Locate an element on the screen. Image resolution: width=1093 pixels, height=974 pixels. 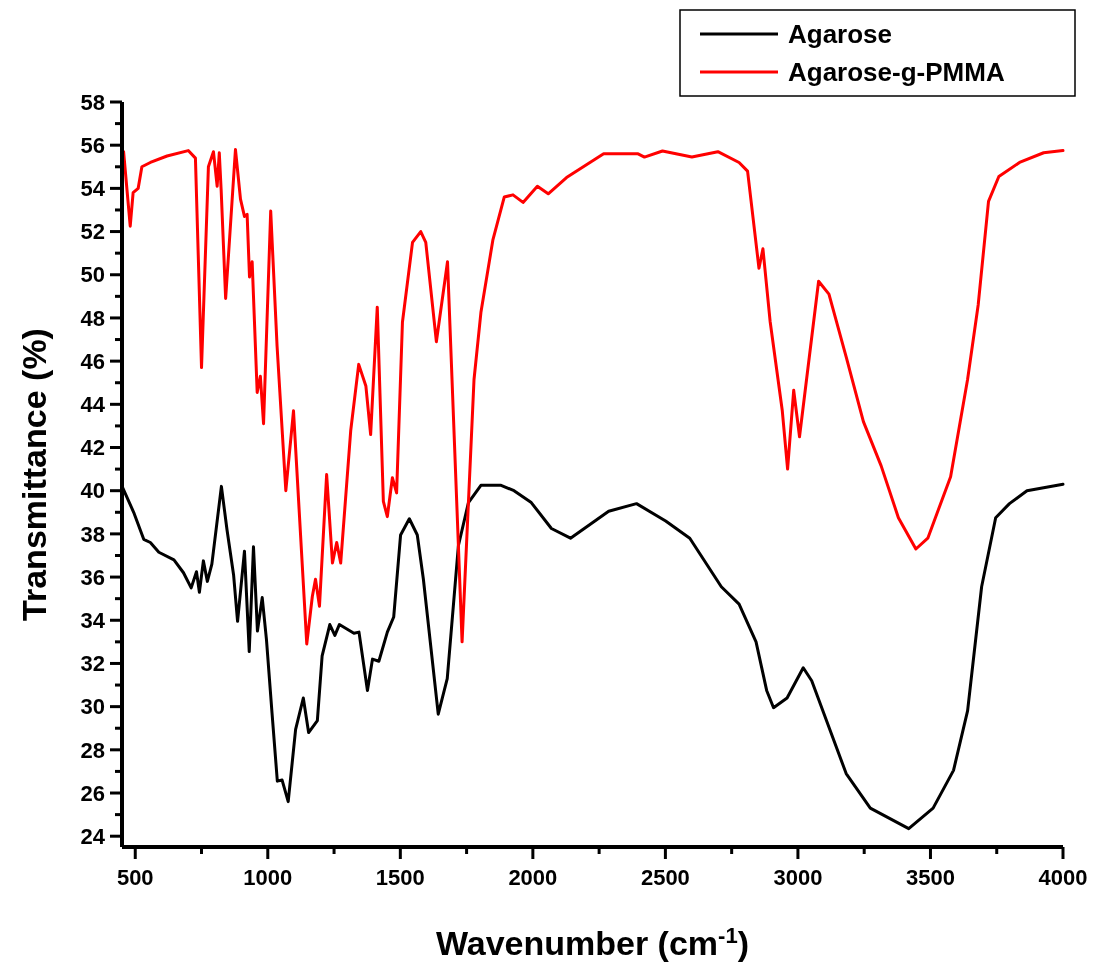
x-tick-label: 500 is located at coordinates (135, 877).